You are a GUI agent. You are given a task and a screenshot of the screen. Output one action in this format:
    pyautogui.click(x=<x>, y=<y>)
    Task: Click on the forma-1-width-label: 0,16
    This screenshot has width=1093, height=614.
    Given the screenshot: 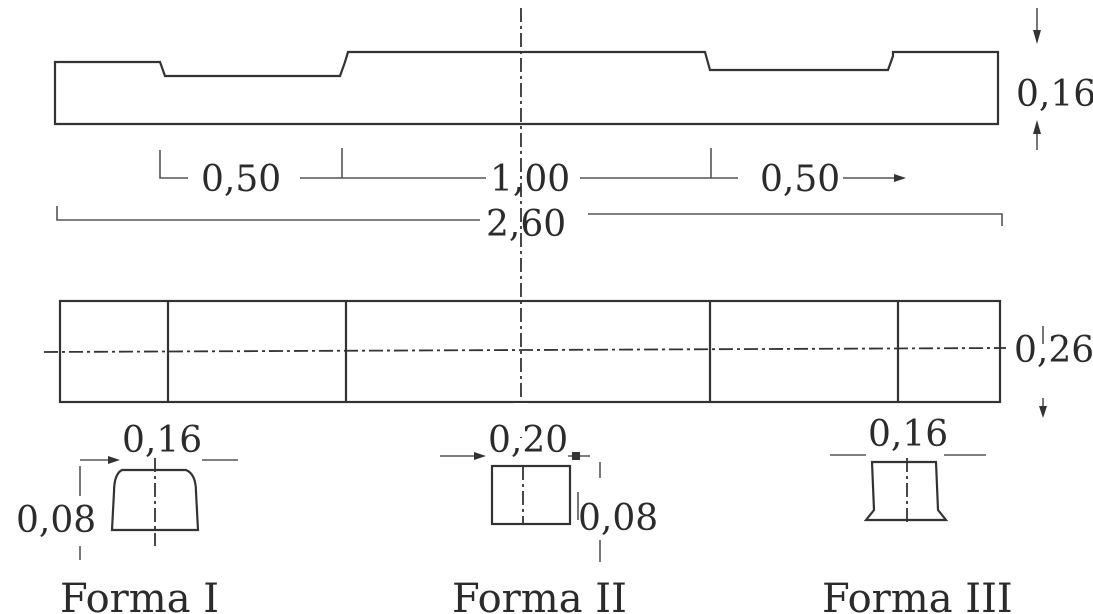 What is the action you would take?
    pyautogui.click(x=162, y=440)
    